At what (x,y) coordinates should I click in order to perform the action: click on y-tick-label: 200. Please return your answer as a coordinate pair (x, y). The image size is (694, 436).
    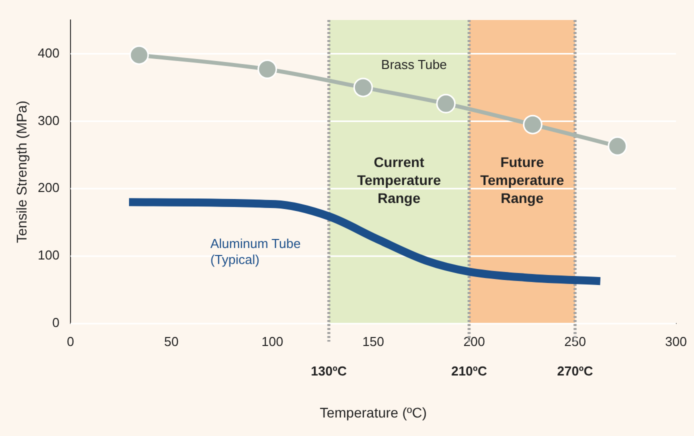
    Looking at the image, I should click on (49, 188).